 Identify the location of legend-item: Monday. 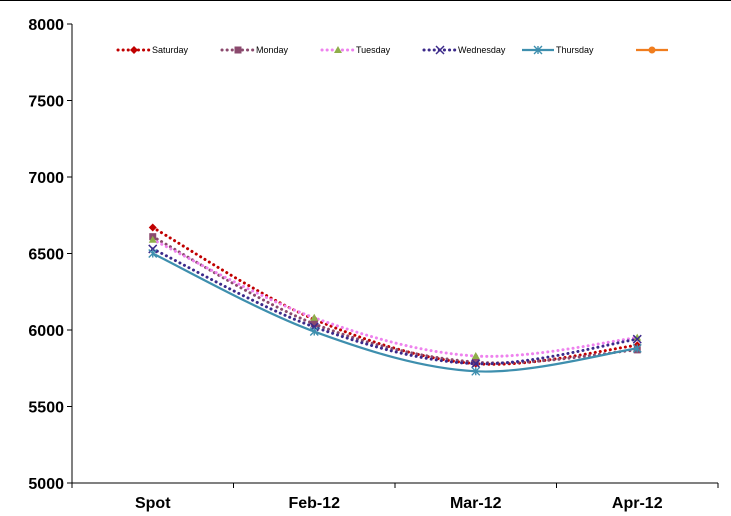
(254, 50).